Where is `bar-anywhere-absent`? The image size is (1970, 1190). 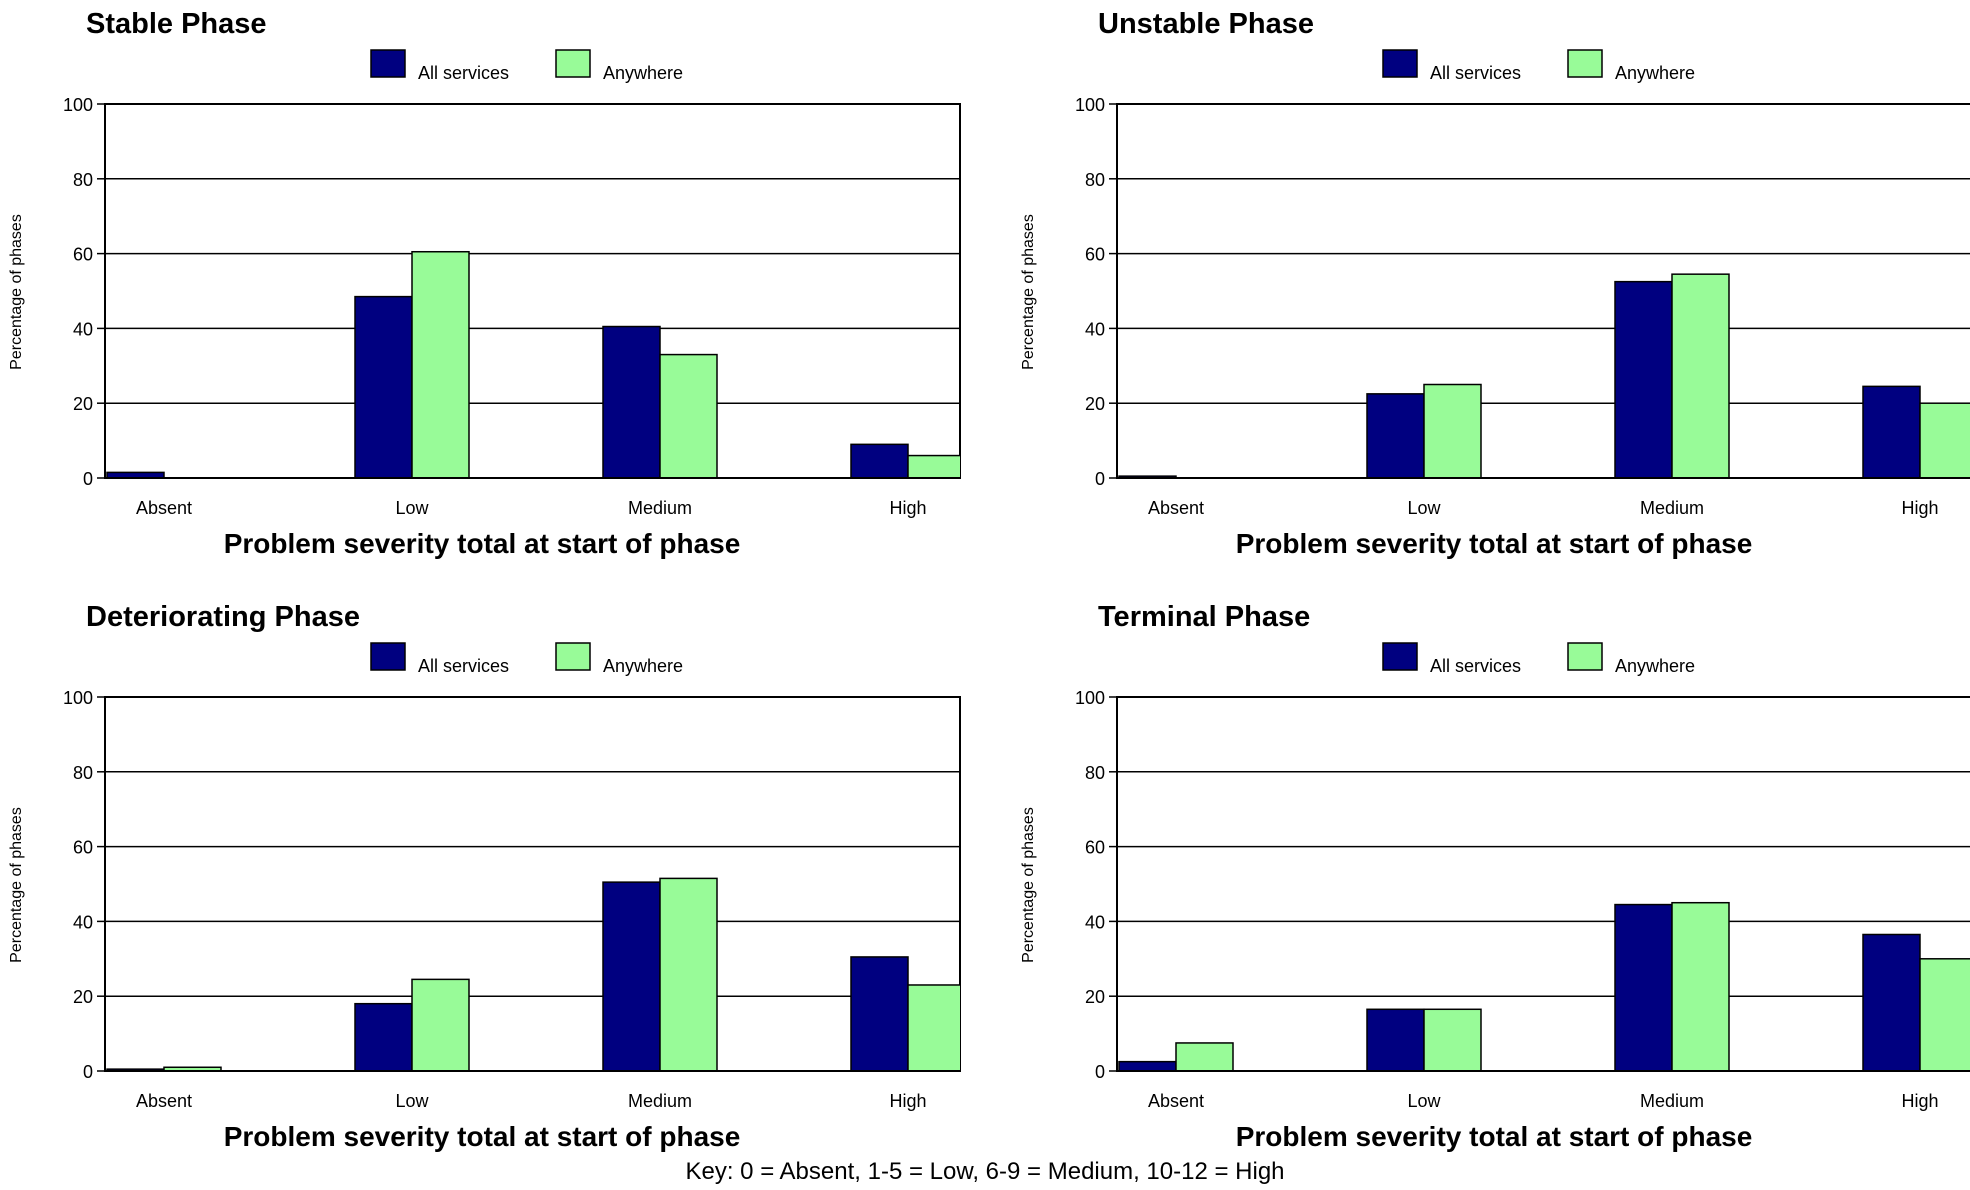
bar-anywhere-absent is located at coordinates (1204, 1057).